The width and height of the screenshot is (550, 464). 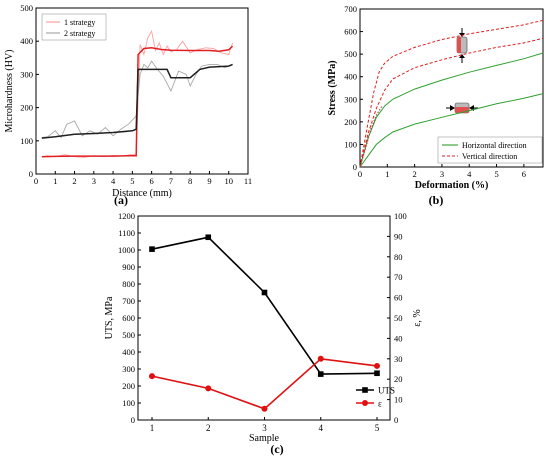 I want to click on horizontal-specimen-icon, so click(x=462, y=108).